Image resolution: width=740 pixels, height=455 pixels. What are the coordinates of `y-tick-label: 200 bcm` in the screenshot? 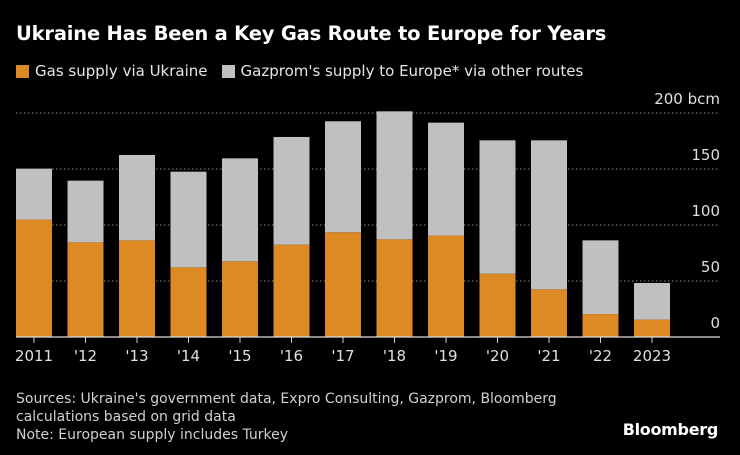 It's located at (687, 99).